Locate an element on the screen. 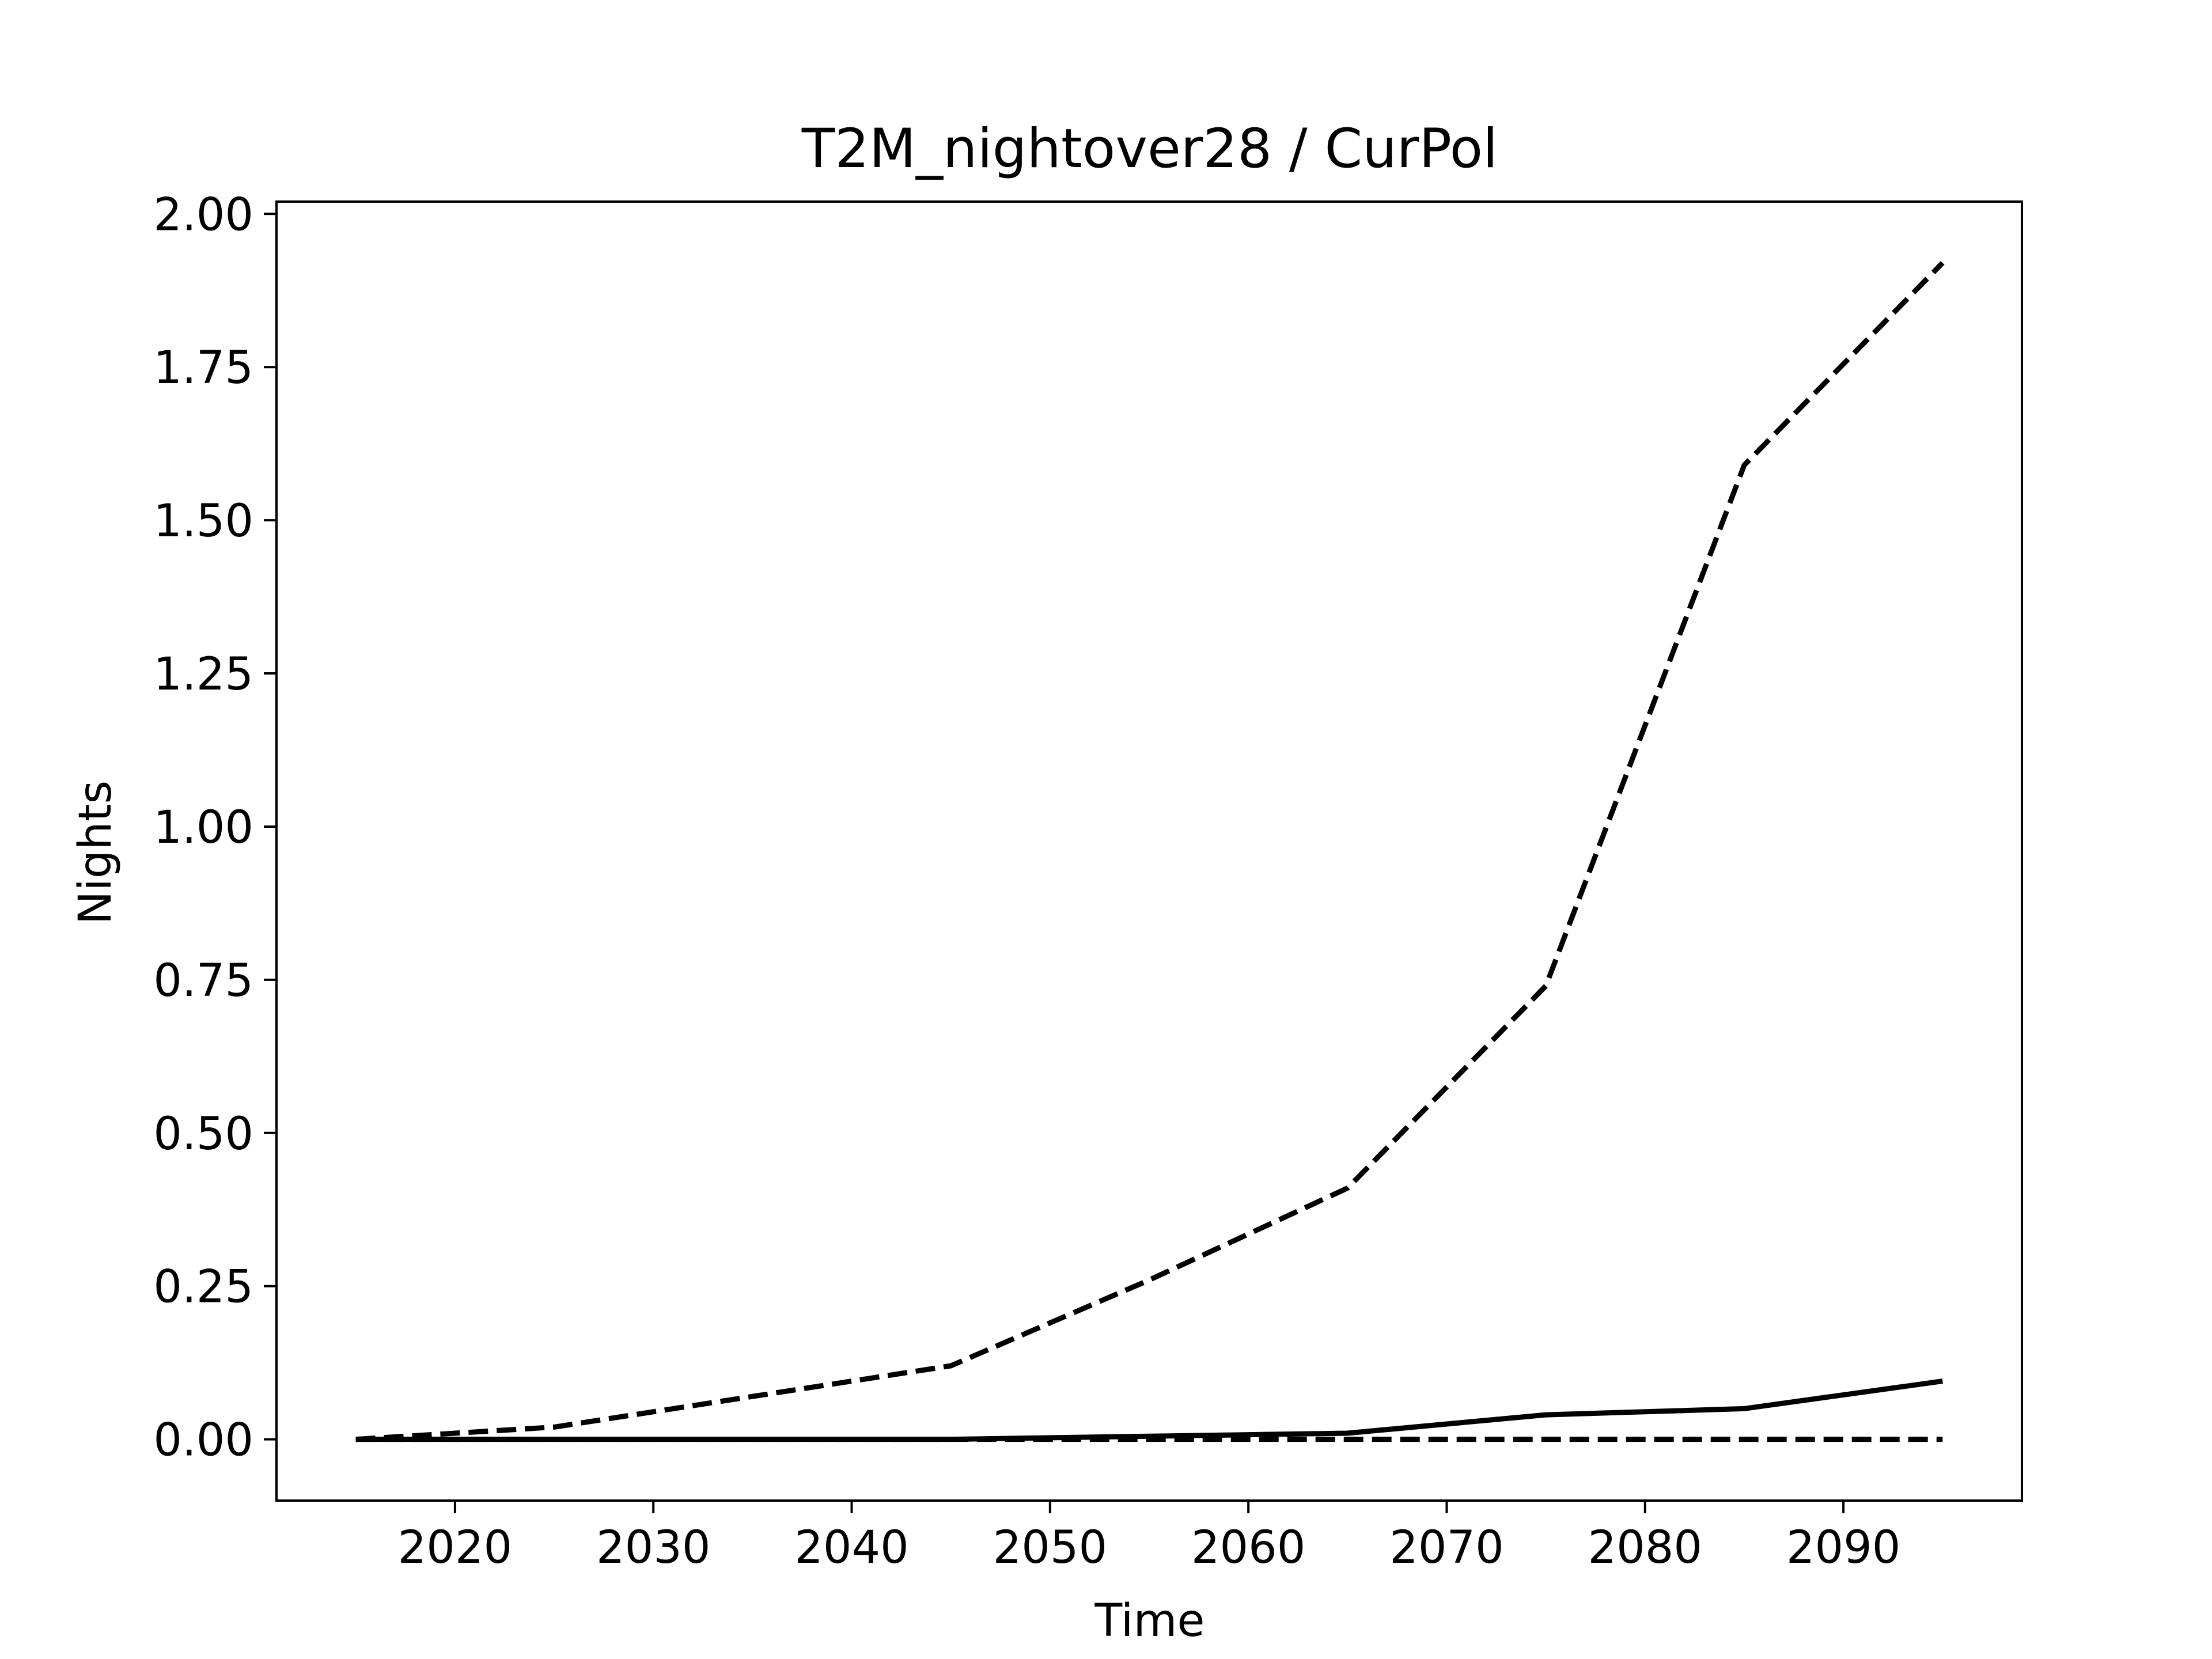  y-tick-label: 0.50 is located at coordinates (203, 1134).